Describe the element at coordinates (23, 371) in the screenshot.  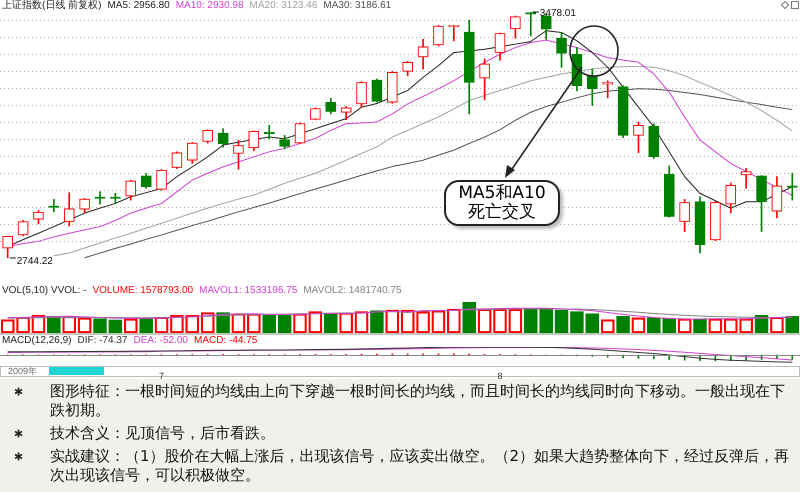
I see `x-axis-title: 2009年` at that location.